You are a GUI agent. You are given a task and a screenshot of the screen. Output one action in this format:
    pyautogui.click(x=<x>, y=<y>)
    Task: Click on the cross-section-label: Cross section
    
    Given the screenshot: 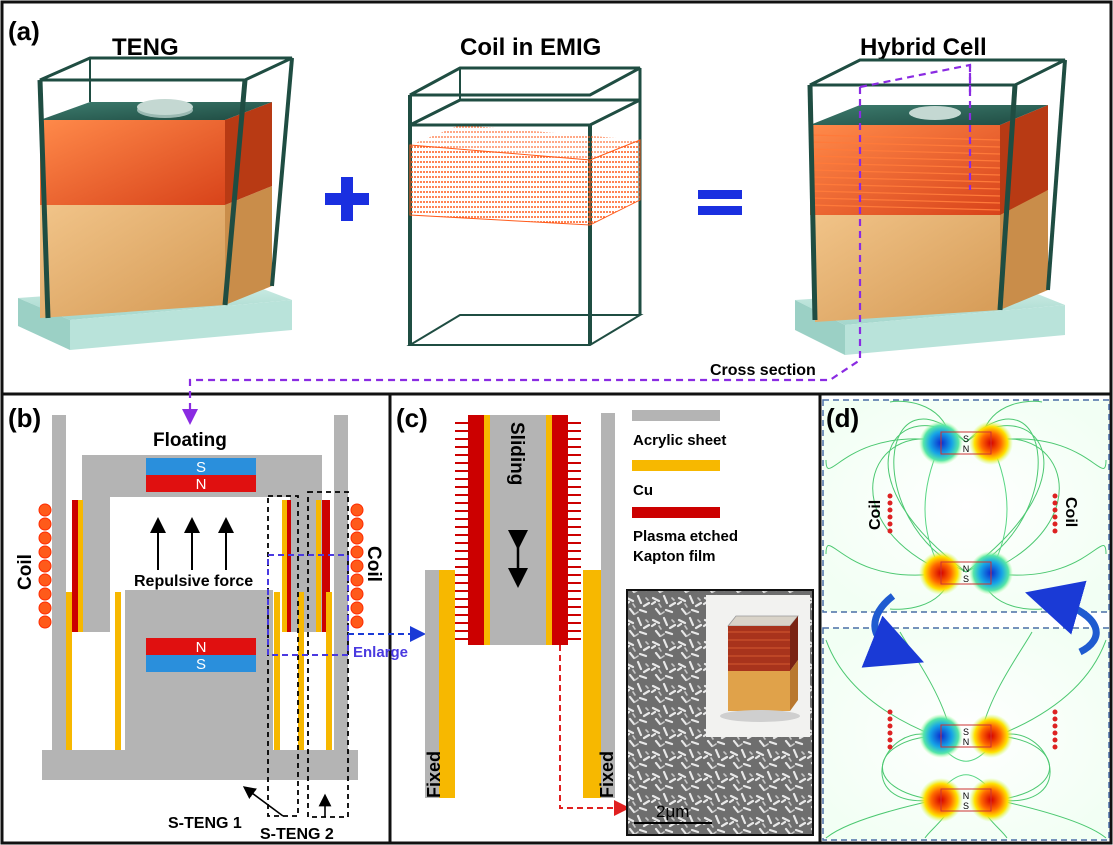 What is the action you would take?
    pyautogui.click(x=763, y=370)
    